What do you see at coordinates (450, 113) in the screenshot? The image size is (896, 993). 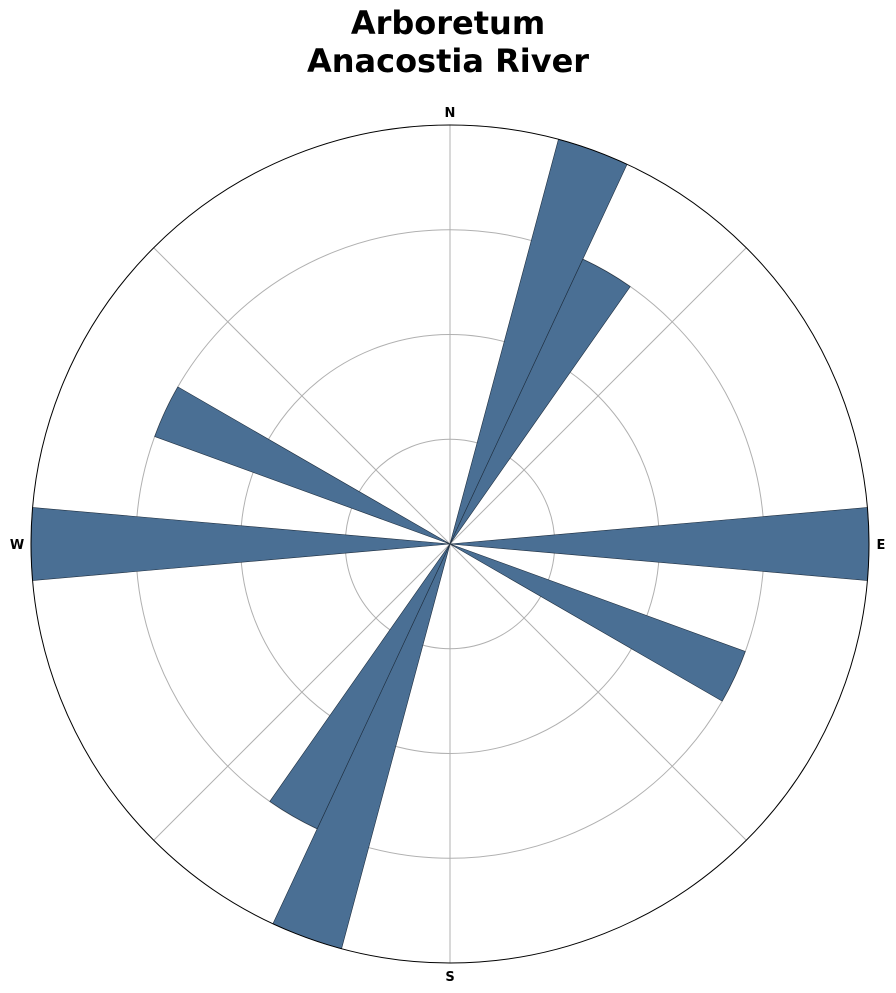 I see `direction-label-n: N` at bounding box center [450, 113].